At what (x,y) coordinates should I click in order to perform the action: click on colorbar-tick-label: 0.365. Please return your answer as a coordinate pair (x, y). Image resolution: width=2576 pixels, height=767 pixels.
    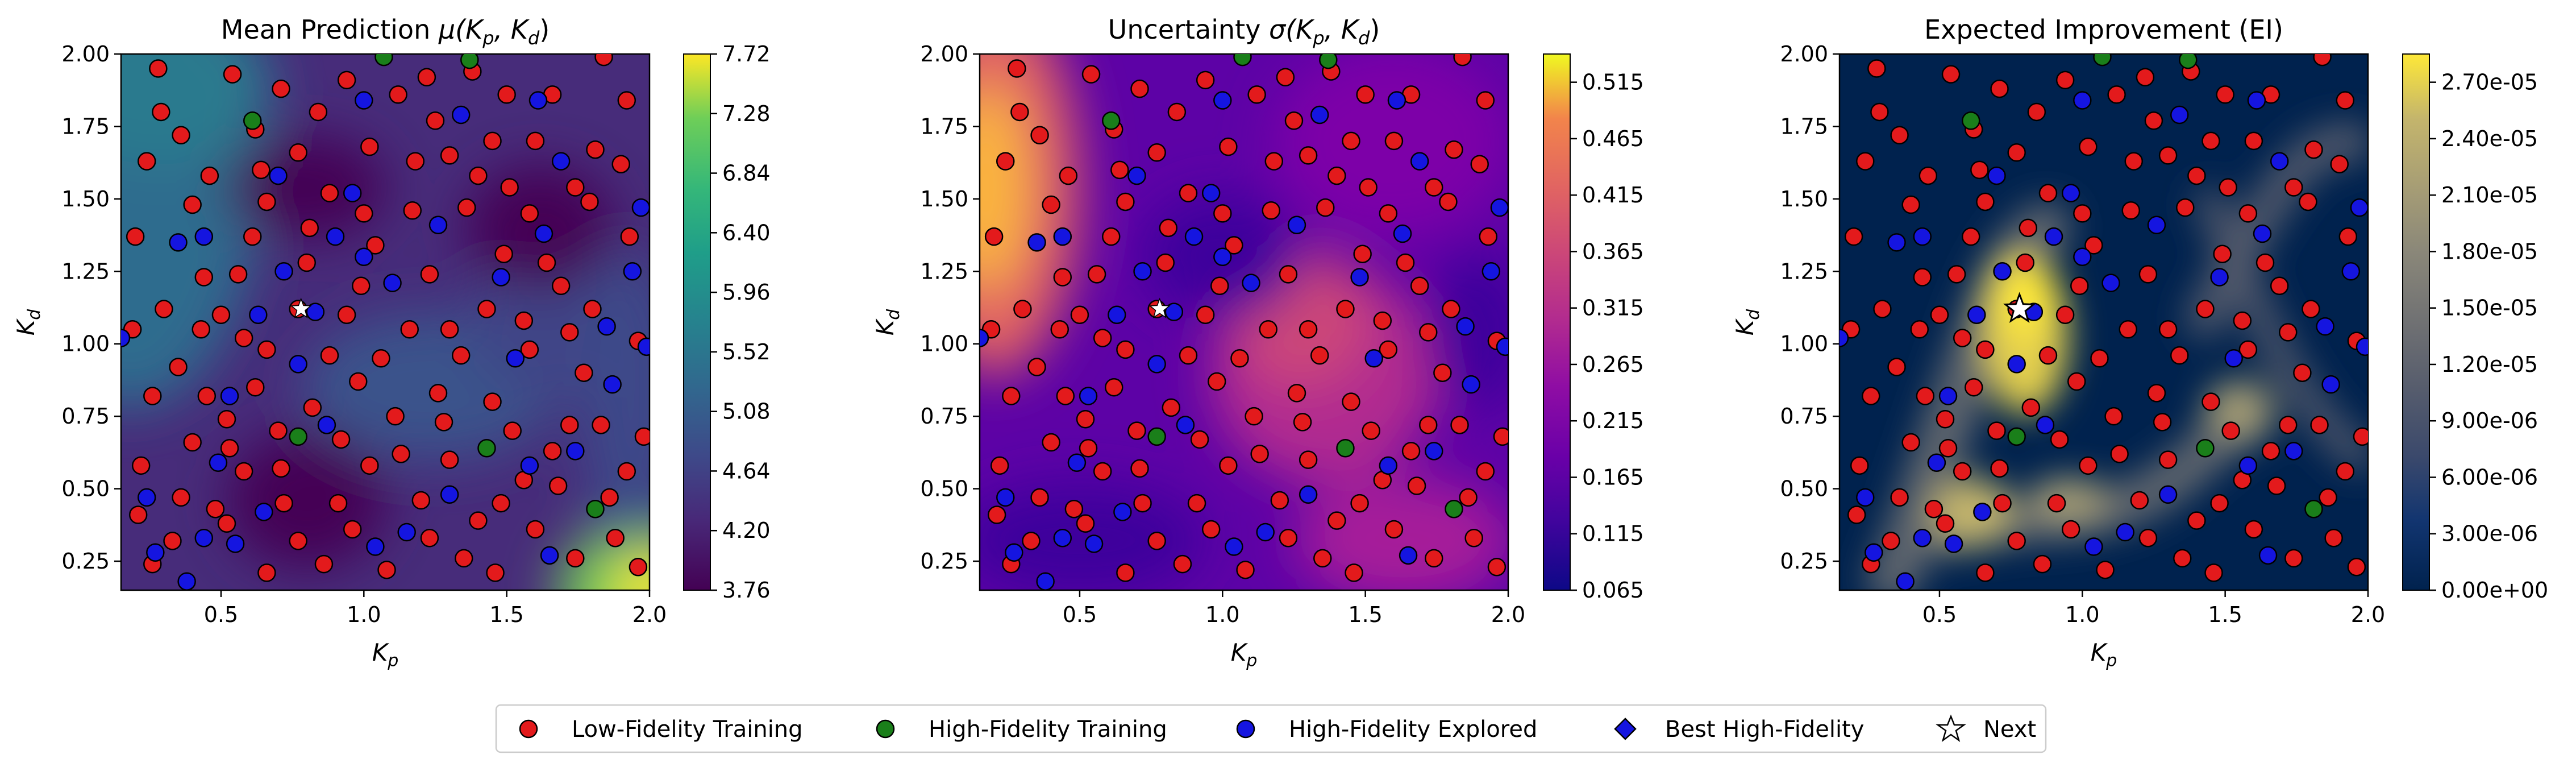
    Looking at the image, I should click on (1613, 251).